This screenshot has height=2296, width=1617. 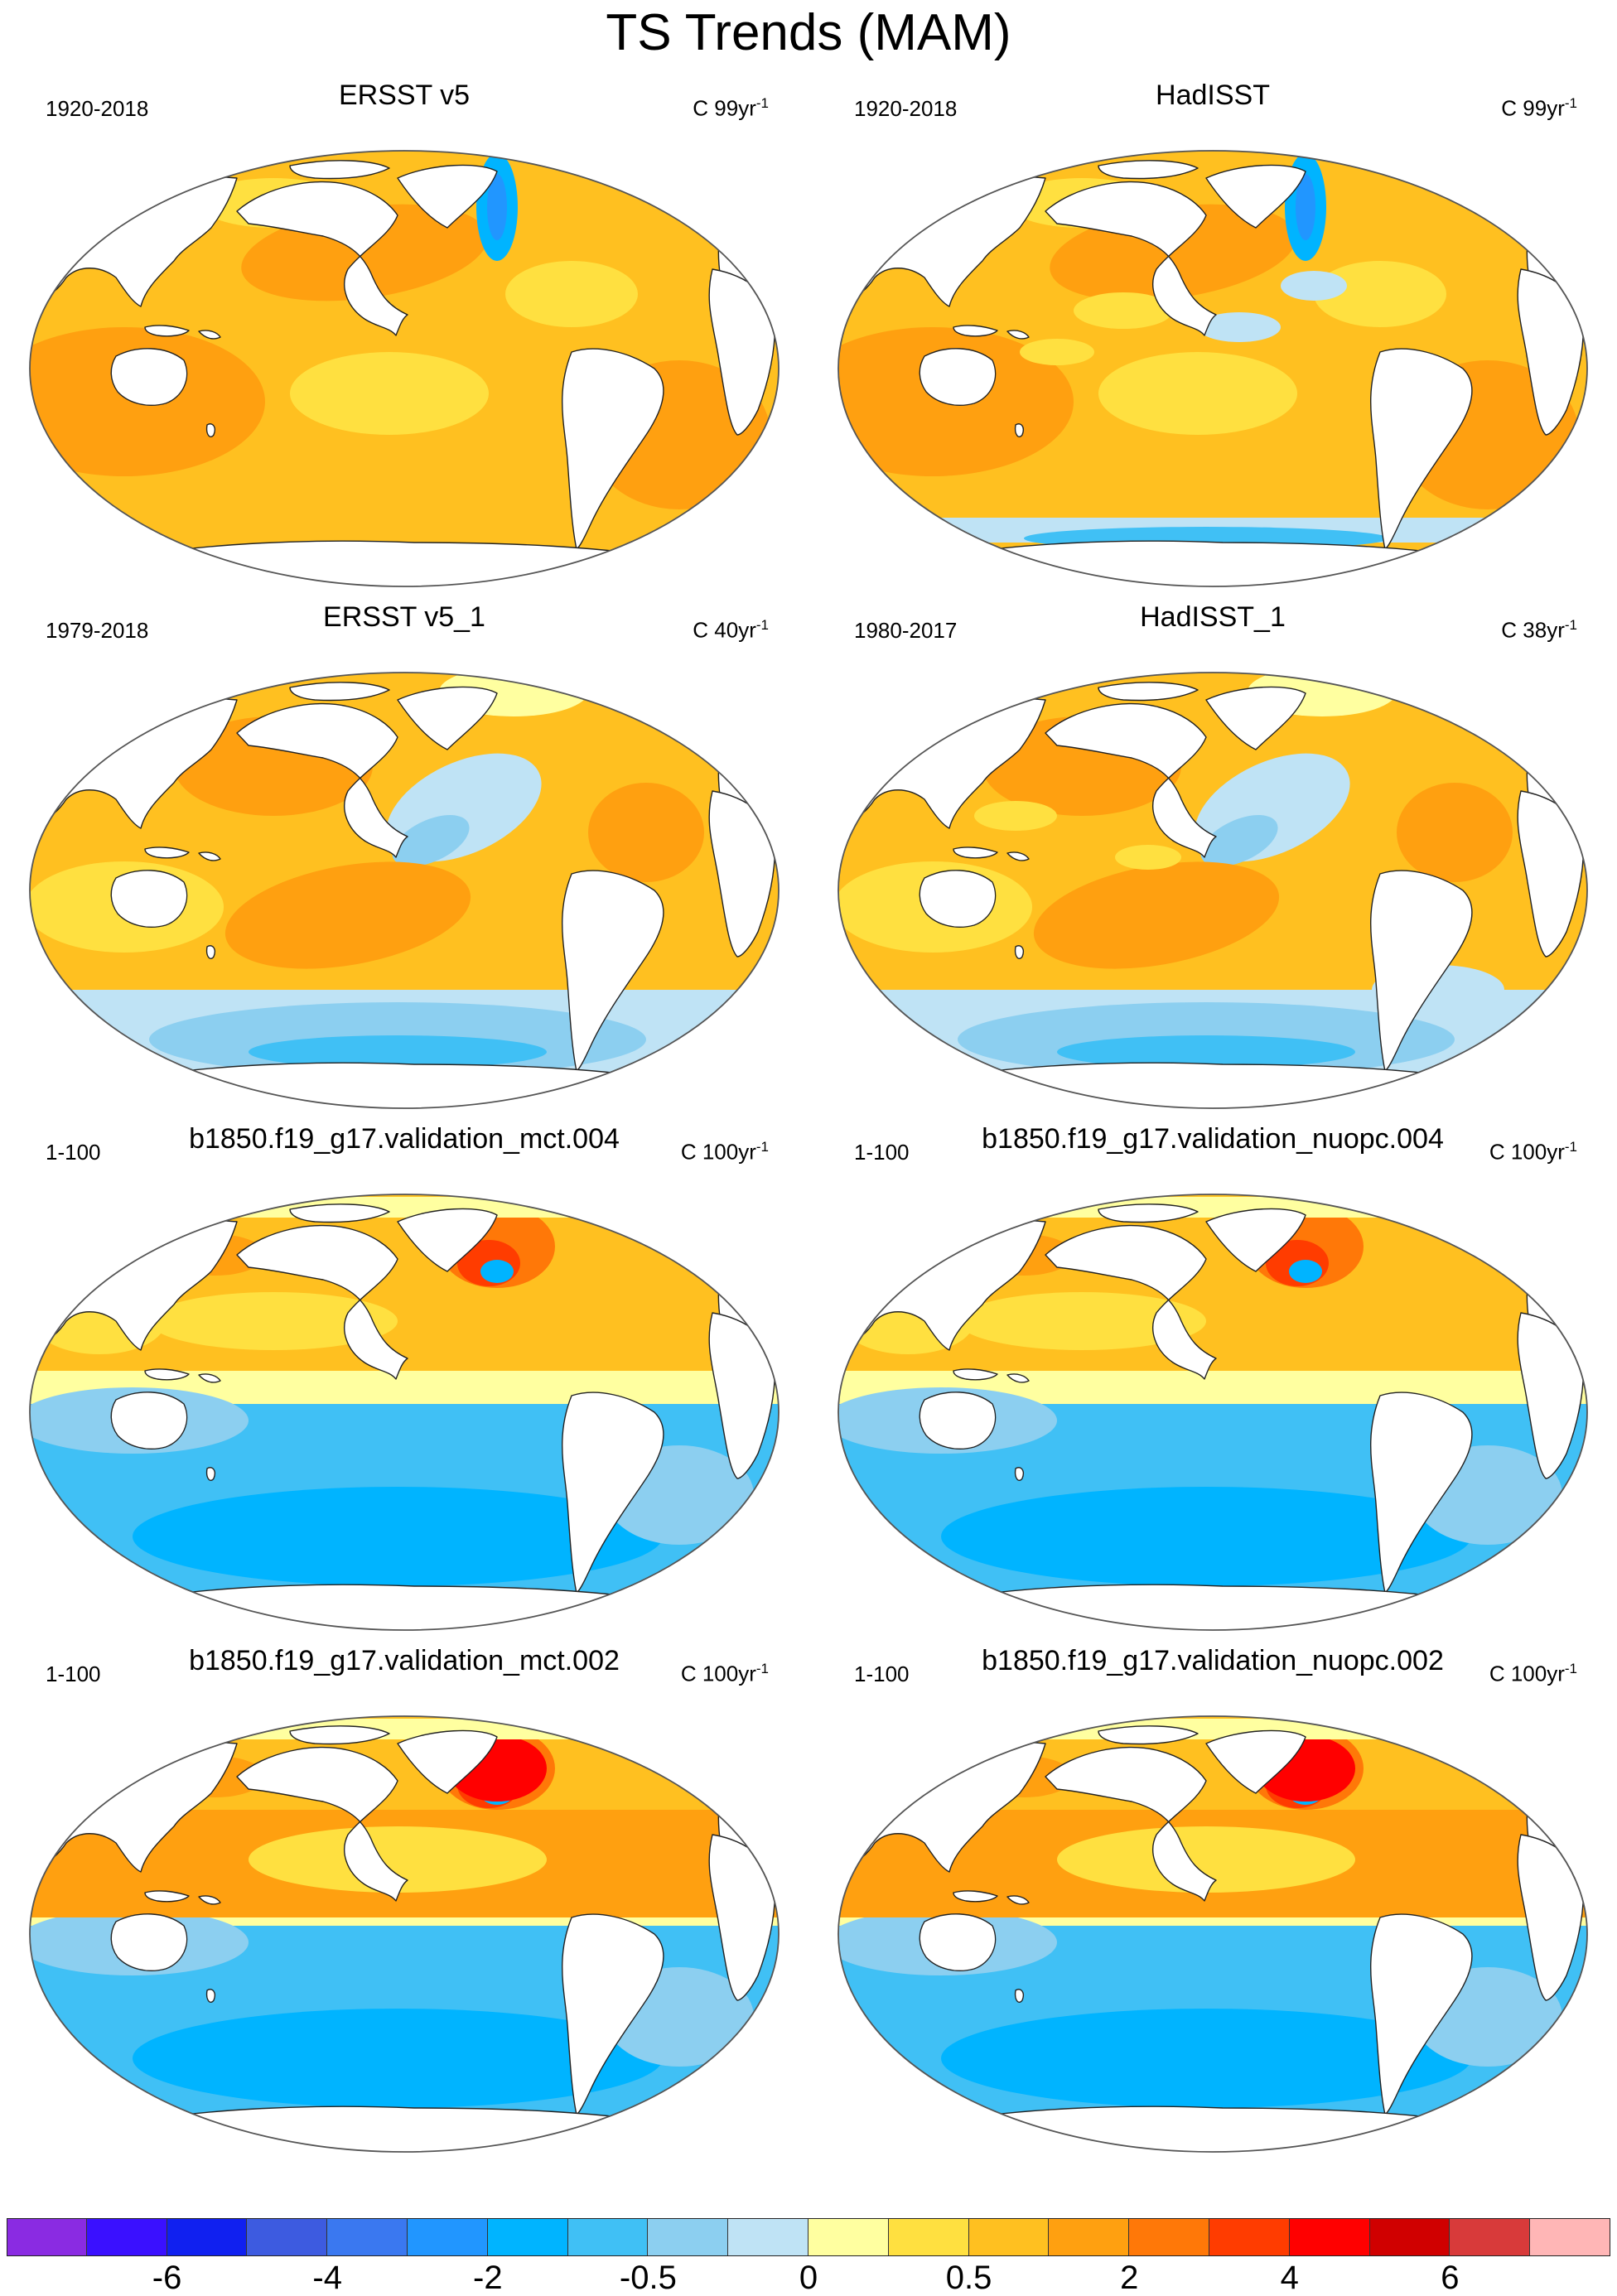 I want to click on map-border, so click(x=404, y=1412).